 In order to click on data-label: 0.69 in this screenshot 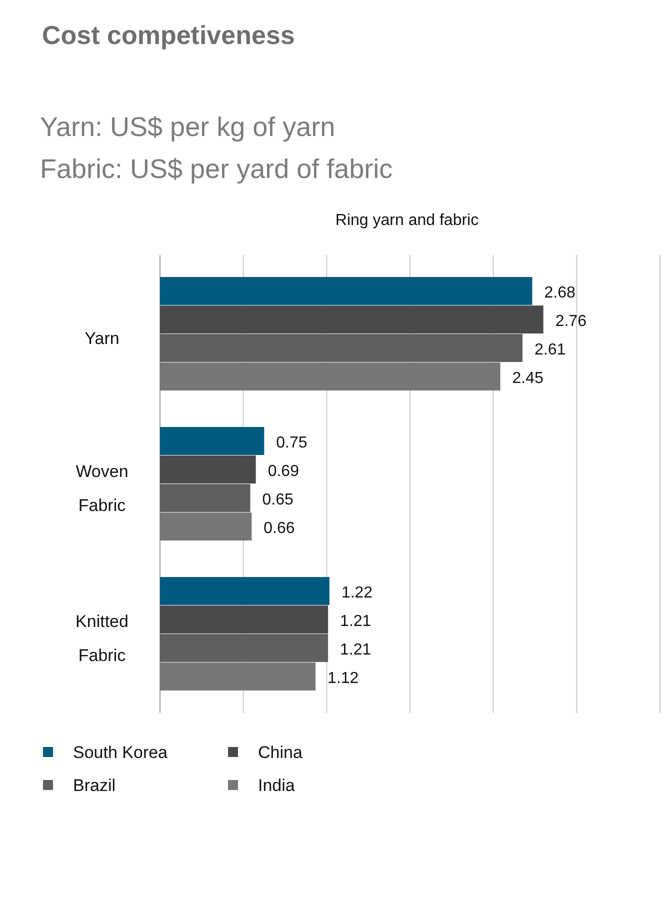, I will do `click(284, 471)`.